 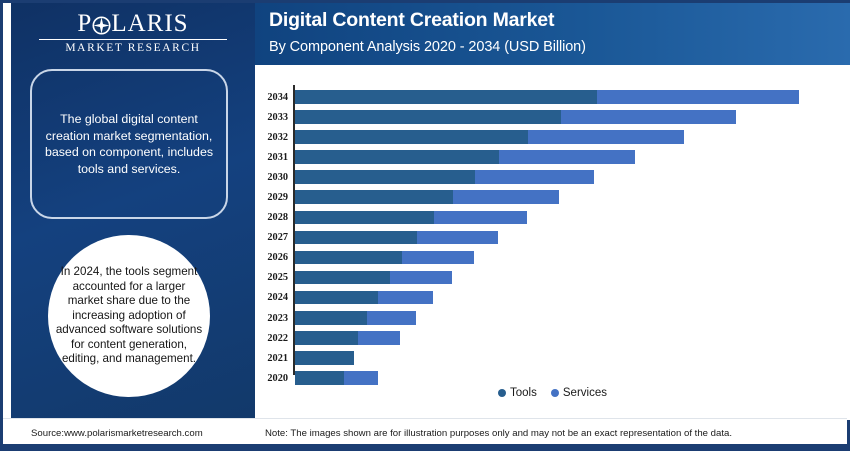 I want to click on year-label: 2030, so click(x=277, y=177).